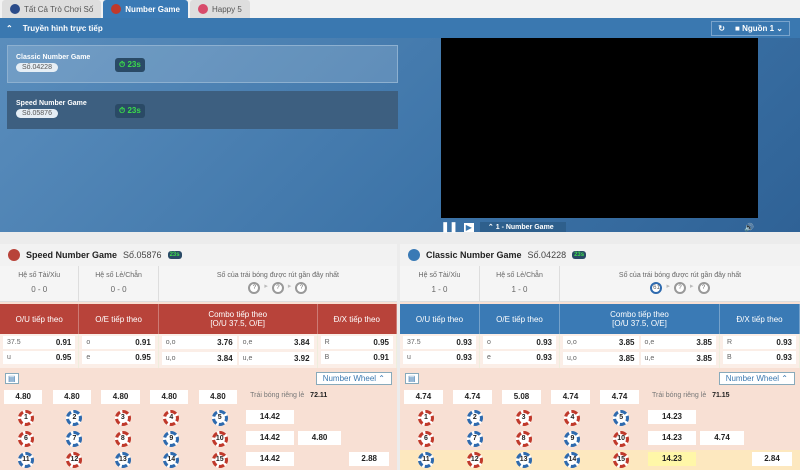 The width and height of the screenshot is (800, 470). What do you see at coordinates (640, 319) in the screenshot?
I see `odds-header-cell: Combo tiếp theo [O/U 37.5, O/E]` at bounding box center [640, 319].